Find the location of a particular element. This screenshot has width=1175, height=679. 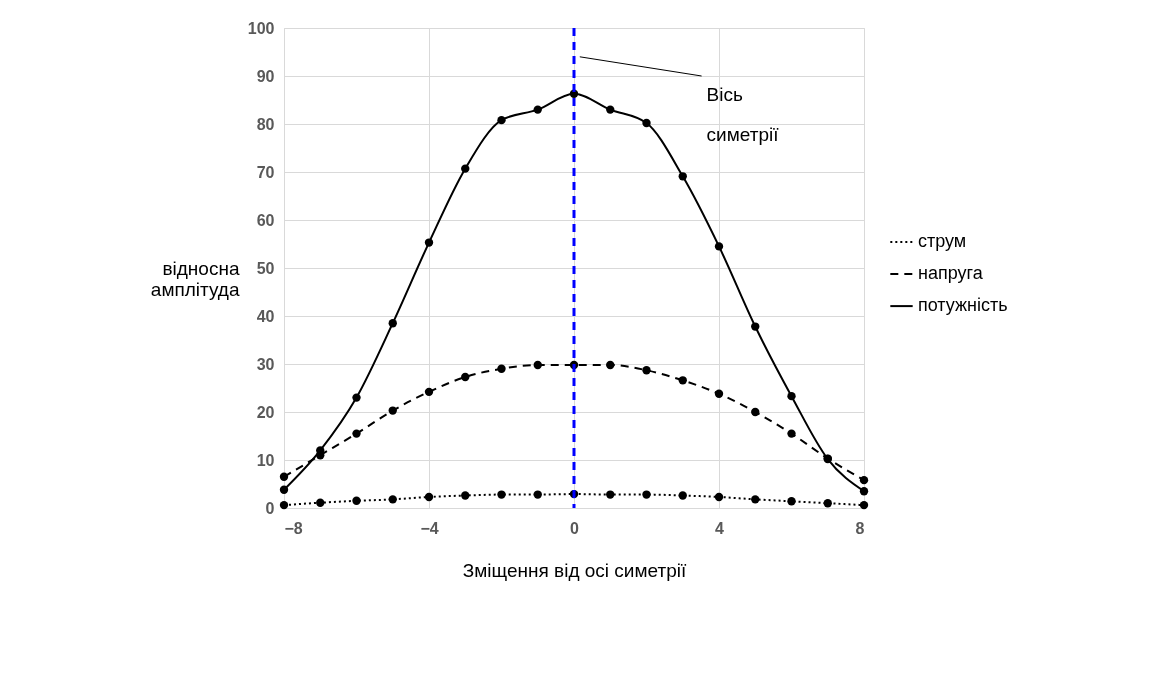

y-tick-label: 50 is located at coordinates (265, 268).